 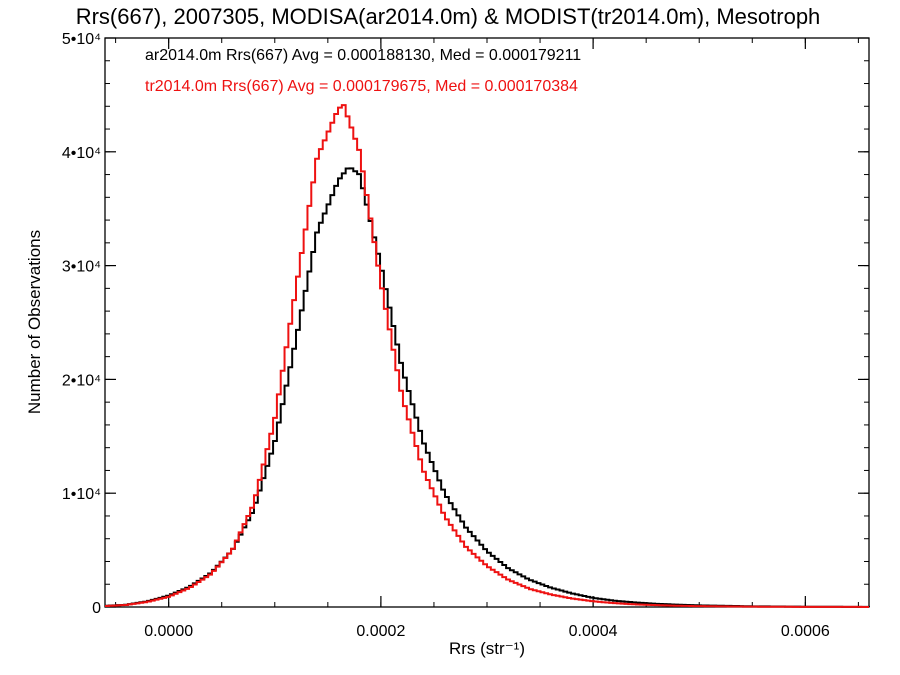 What do you see at coordinates (81, 39) in the screenshot?
I see `y-tick-label: 5•10⁴` at bounding box center [81, 39].